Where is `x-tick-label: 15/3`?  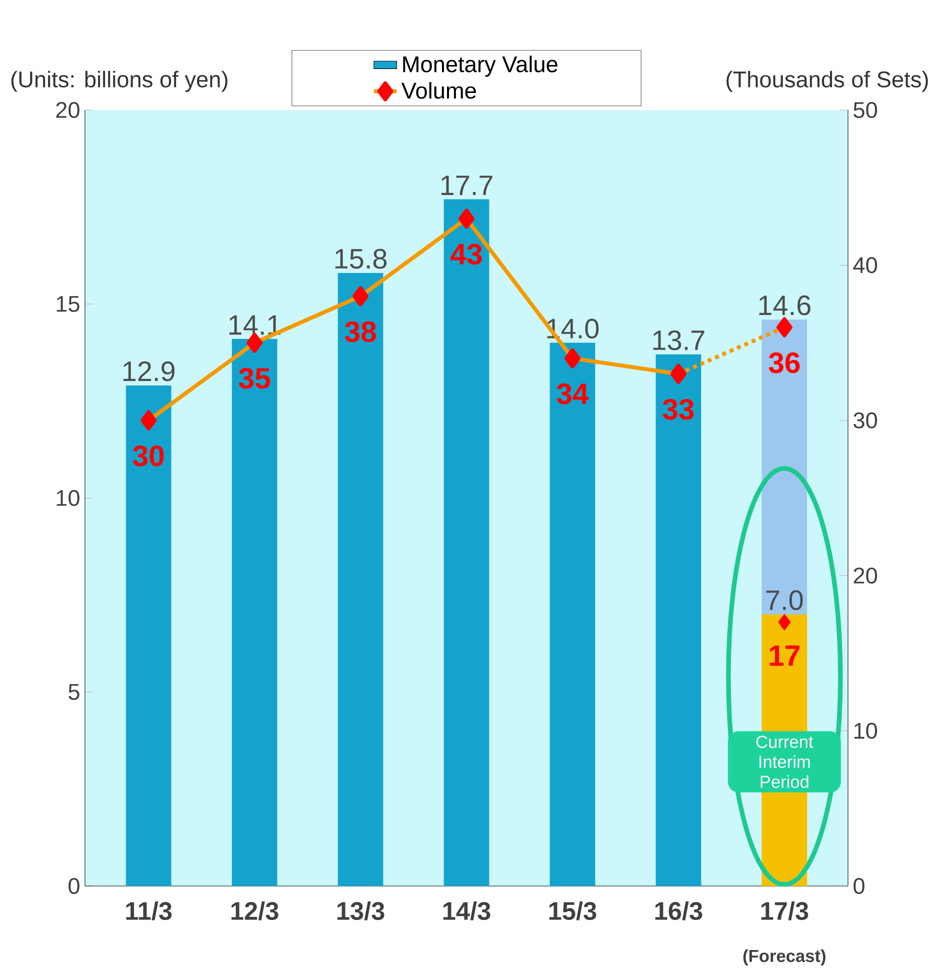
x-tick-label: 15/3 is located at coordinates (572, 910).